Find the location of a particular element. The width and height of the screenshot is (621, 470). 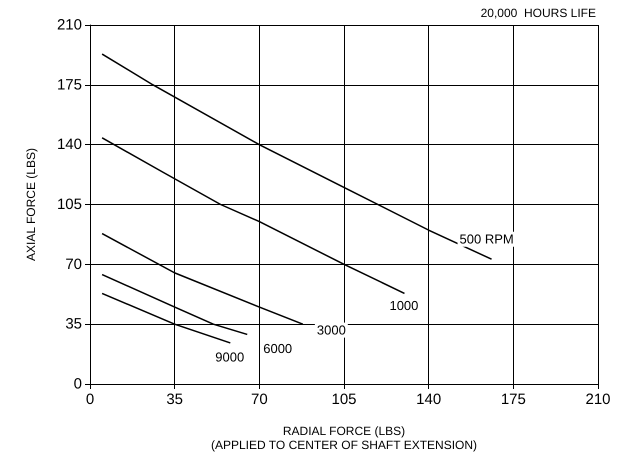

series-label: 1000 is located at coordinates (403, 305).